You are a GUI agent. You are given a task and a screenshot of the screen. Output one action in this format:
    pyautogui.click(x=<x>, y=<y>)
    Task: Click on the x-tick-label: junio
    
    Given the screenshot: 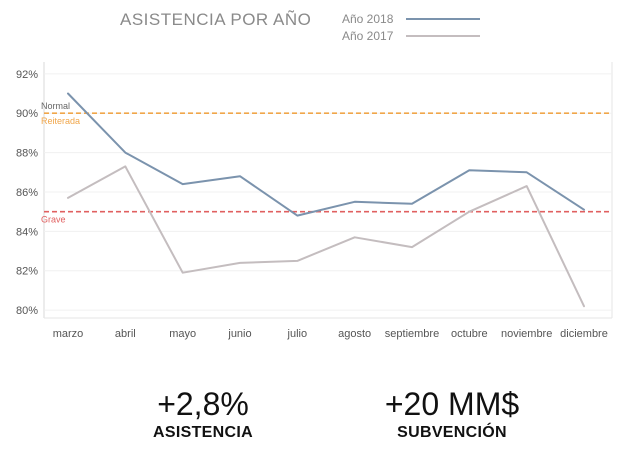 What is the action you would take?
    pyautogui.click(x=239, y=334)
    